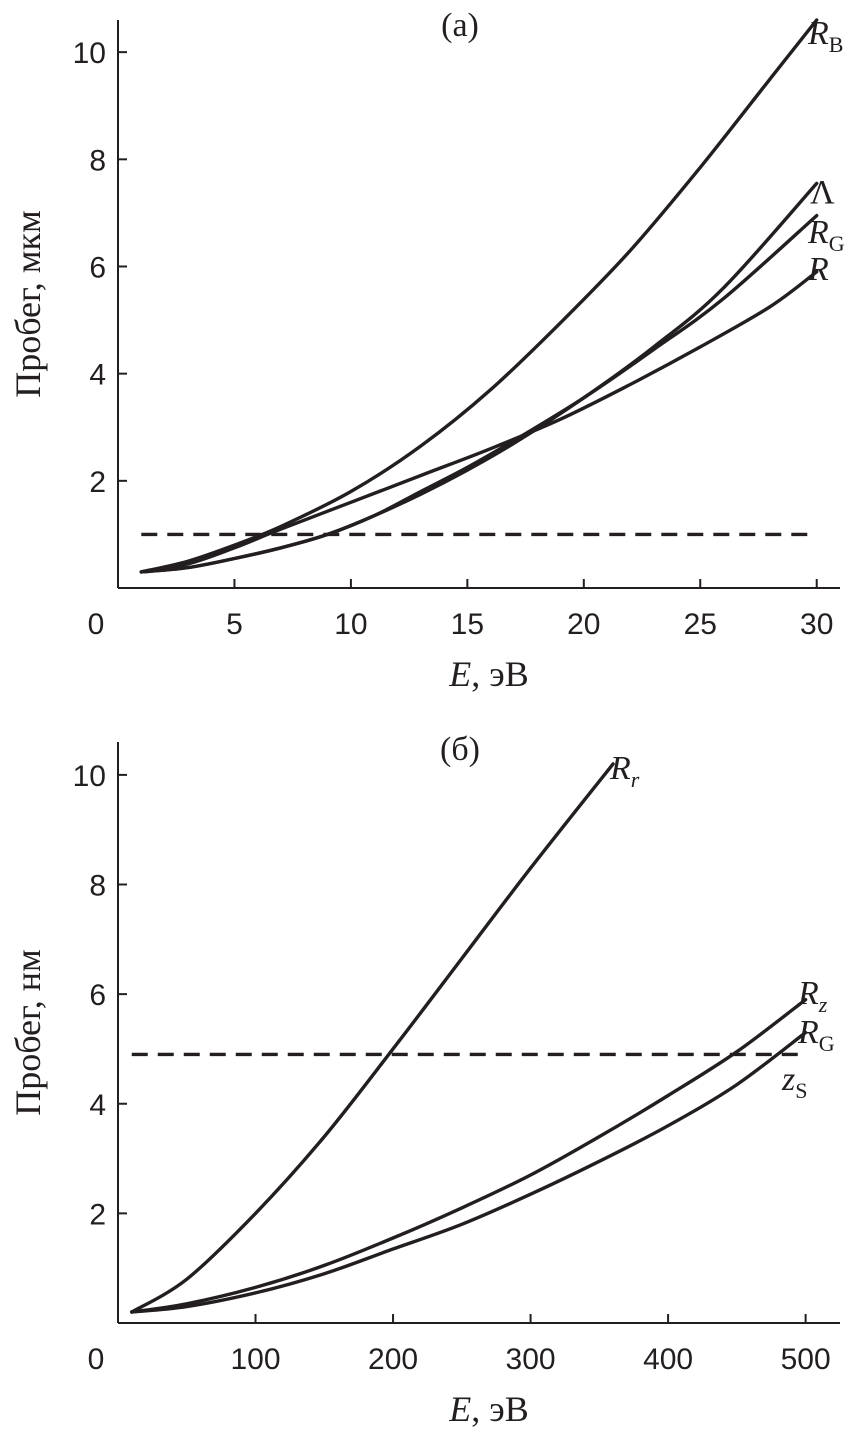 The height and width of the screenshot is (1445, 856). What do you see at coordinates (255, 1359) in the screenshot?
I see `x-tick-label: 100` at bounding box center [255, 1359].